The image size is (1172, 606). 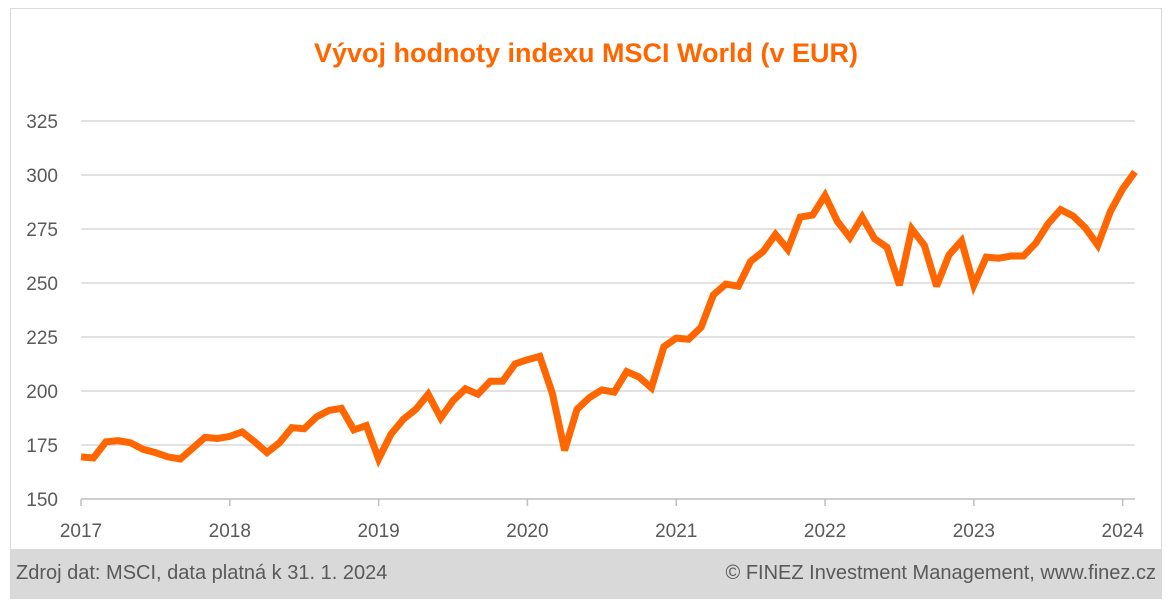 I want to click on x-tick-label: 2018, so click(x=230, y=531).